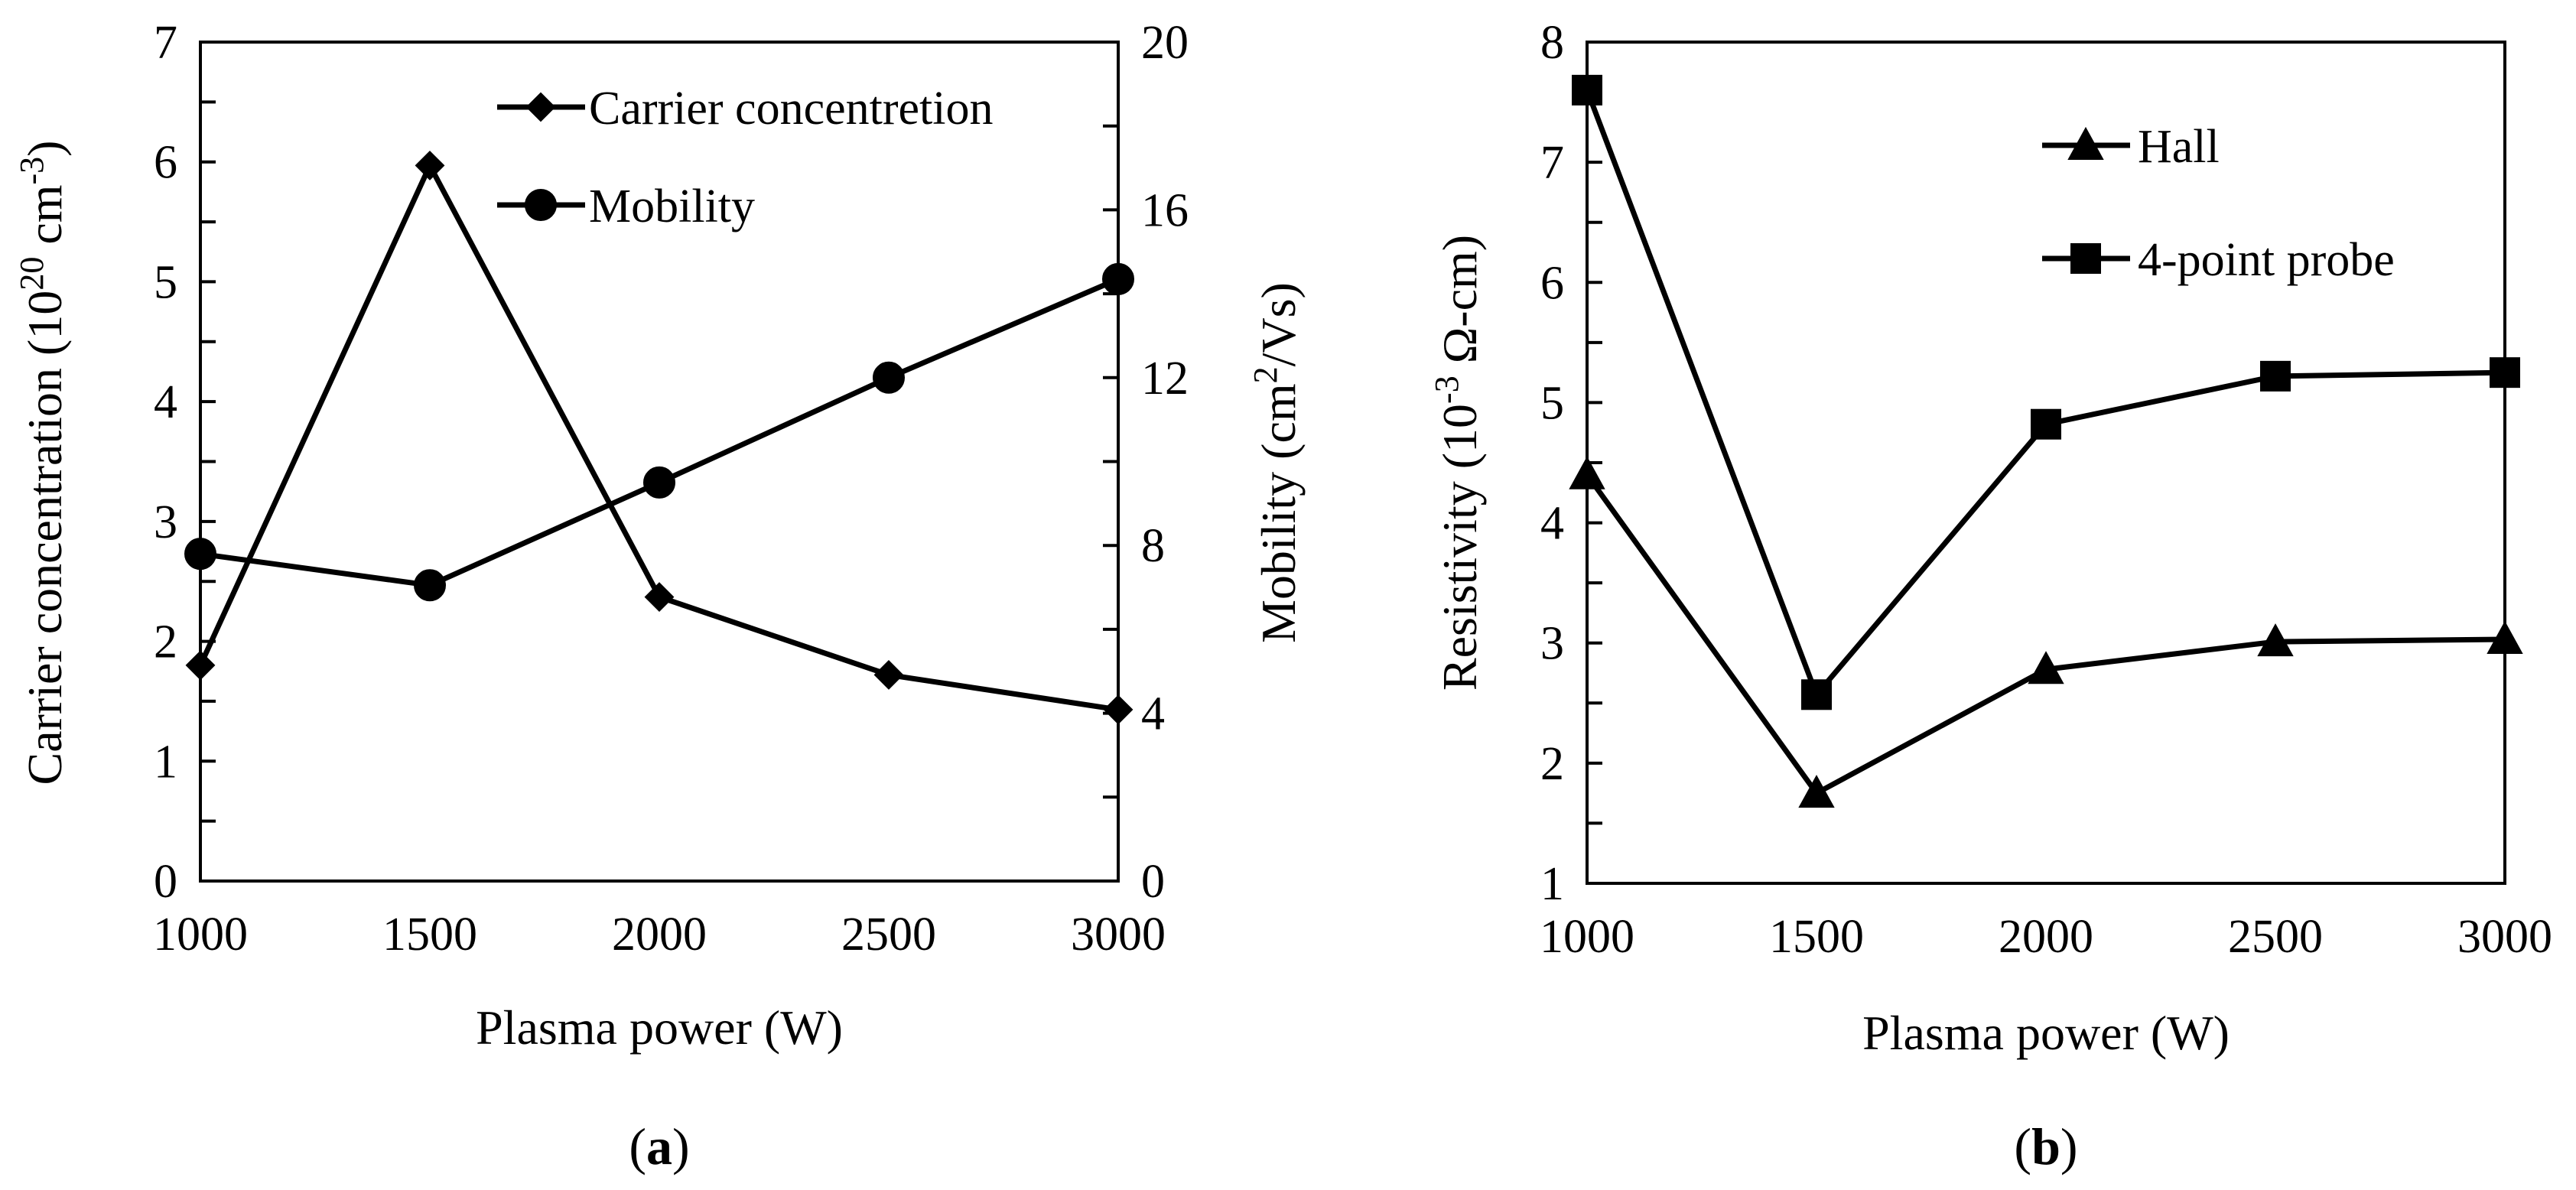 The height and width of the screenshot is (1190, 2576). What do you see at coordinates (1165, 43) in the screenshot?
I see `panel-a-right-y-tick-label: 20` at bounding box center [1165, 43].